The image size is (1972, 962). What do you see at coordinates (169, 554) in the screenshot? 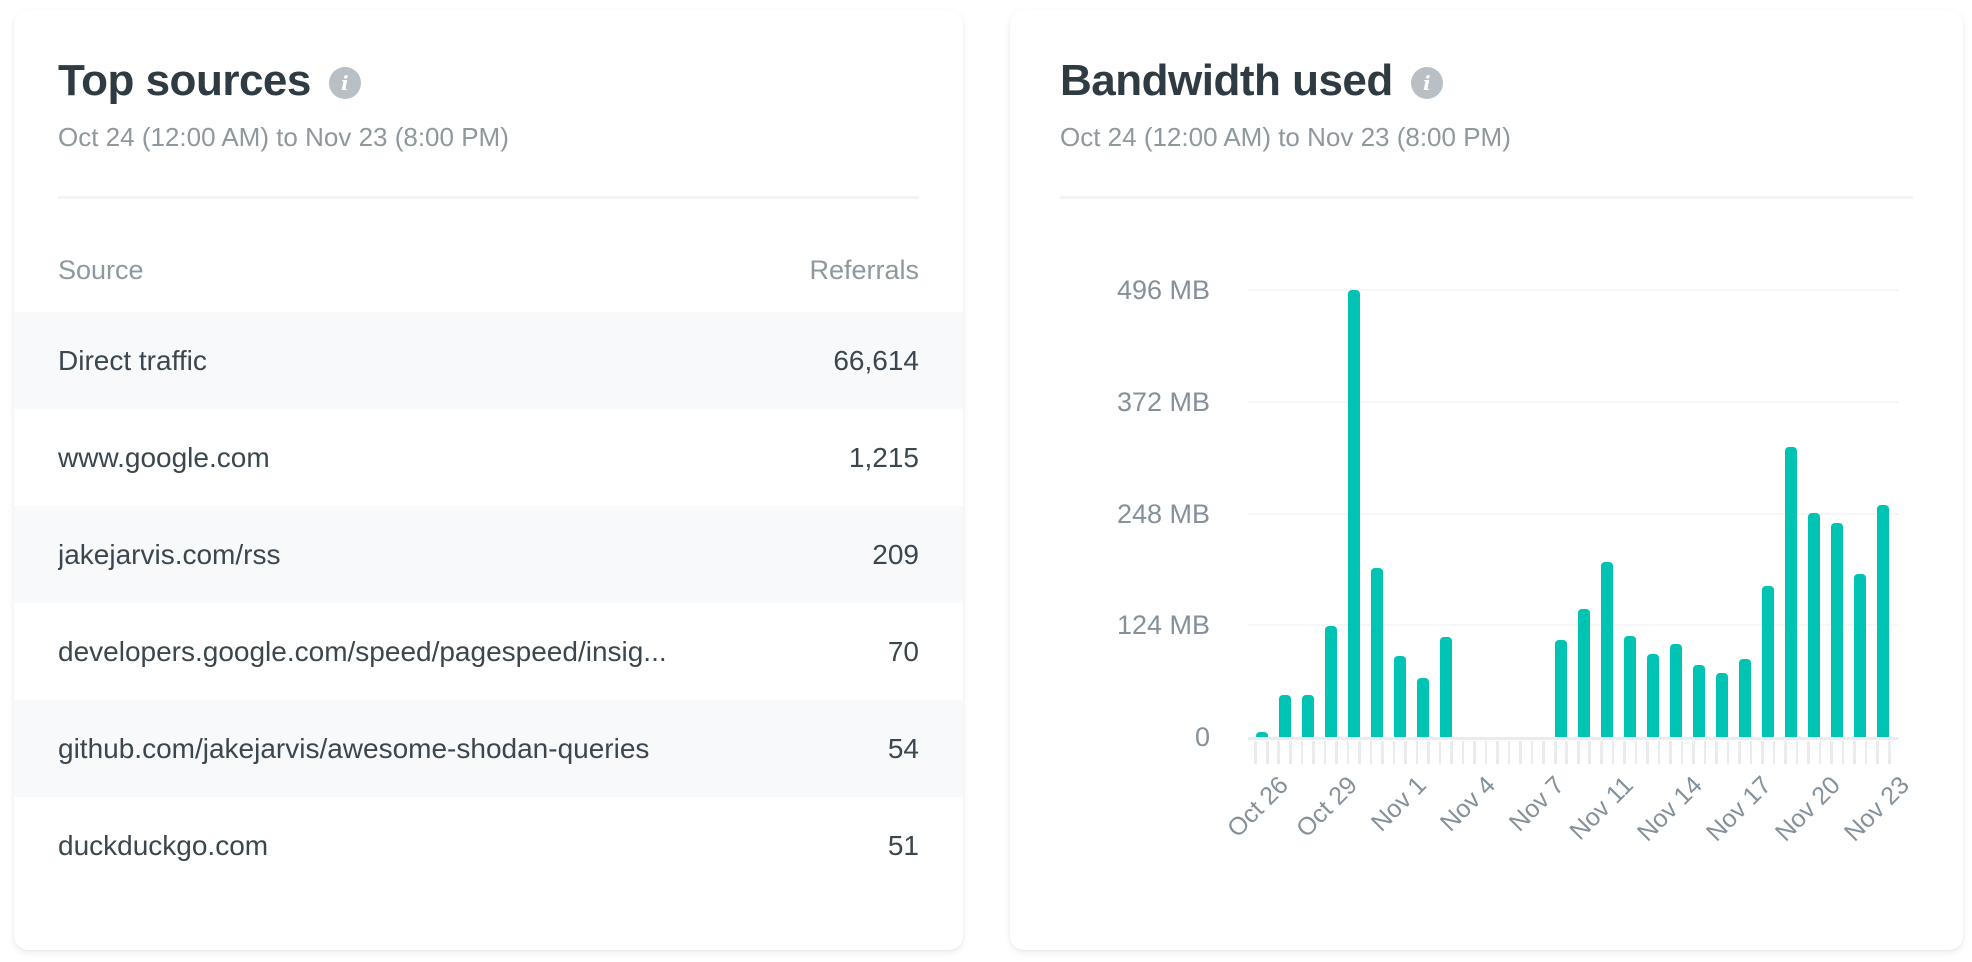
I see `source-cell: jakejarvis.com/rss` at bounding box center [169, 554].